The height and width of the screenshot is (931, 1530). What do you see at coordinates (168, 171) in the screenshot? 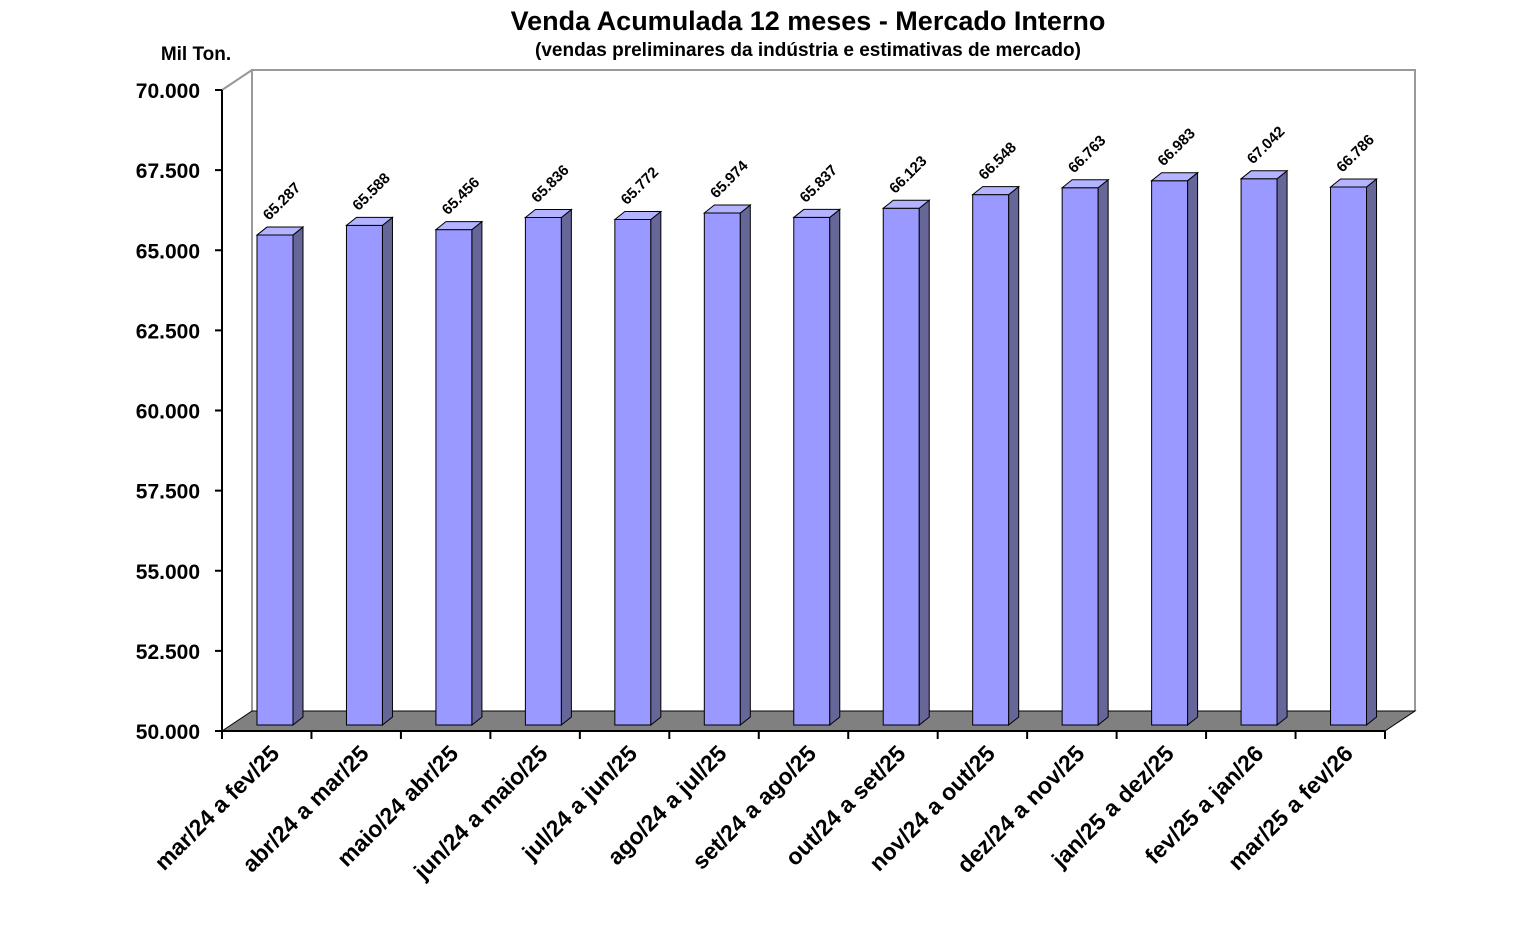
I see `y-tick-label: 67.500` at bounding box center [168, 171].